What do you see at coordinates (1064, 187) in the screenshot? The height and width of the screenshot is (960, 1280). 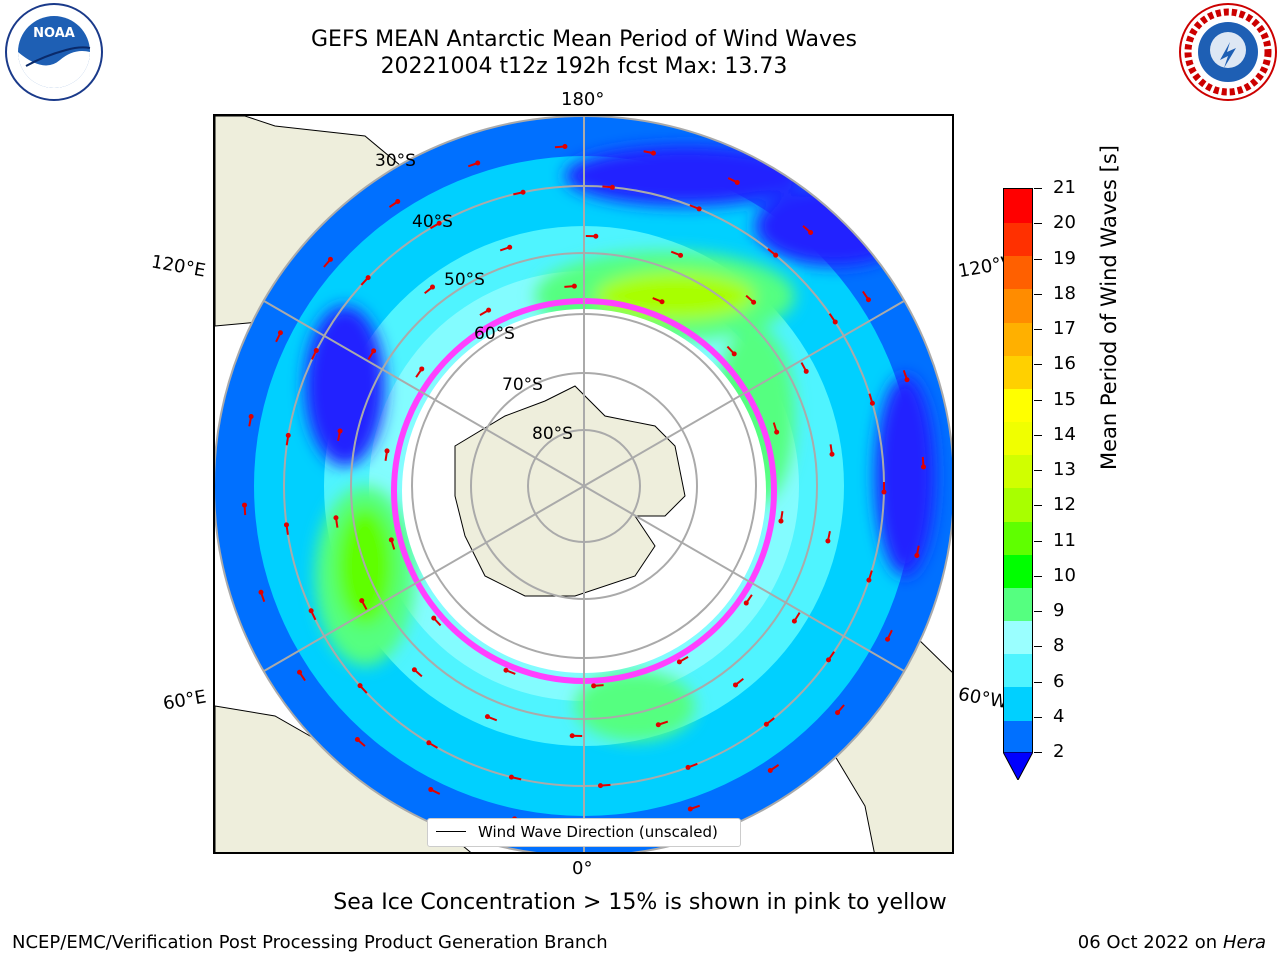 I see `colorbar-tick-label: 21` at bounding box center [1064, 187].